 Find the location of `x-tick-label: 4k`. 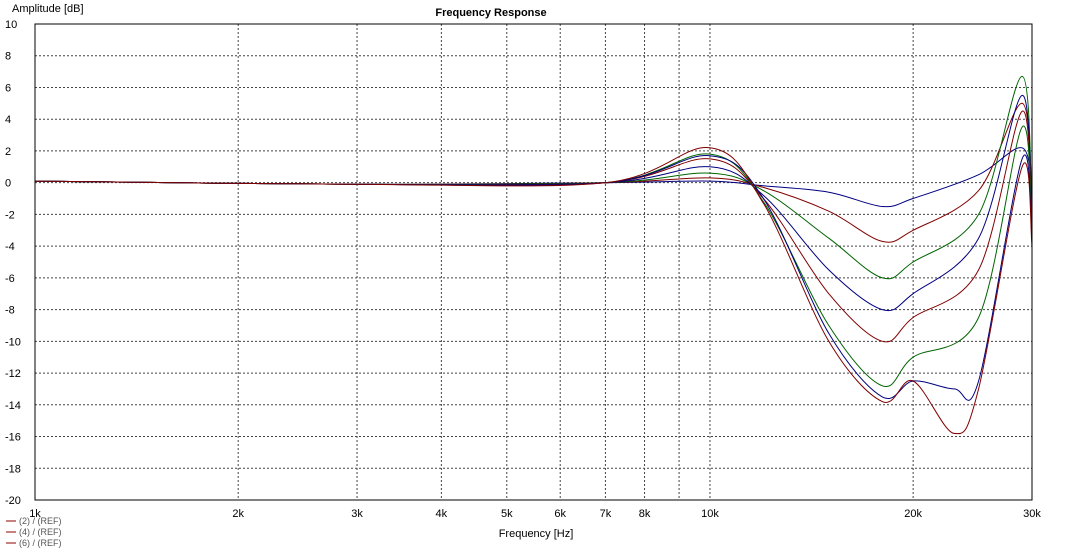

x-tick-label: 4k is located at coordinates (442, 514).